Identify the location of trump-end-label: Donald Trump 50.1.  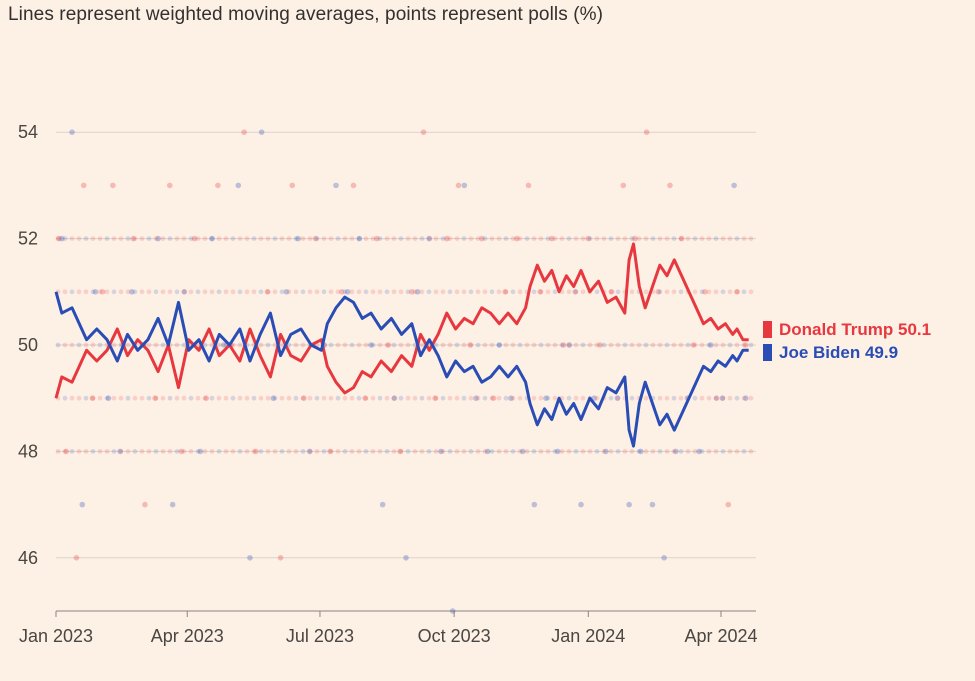
(855, 329).